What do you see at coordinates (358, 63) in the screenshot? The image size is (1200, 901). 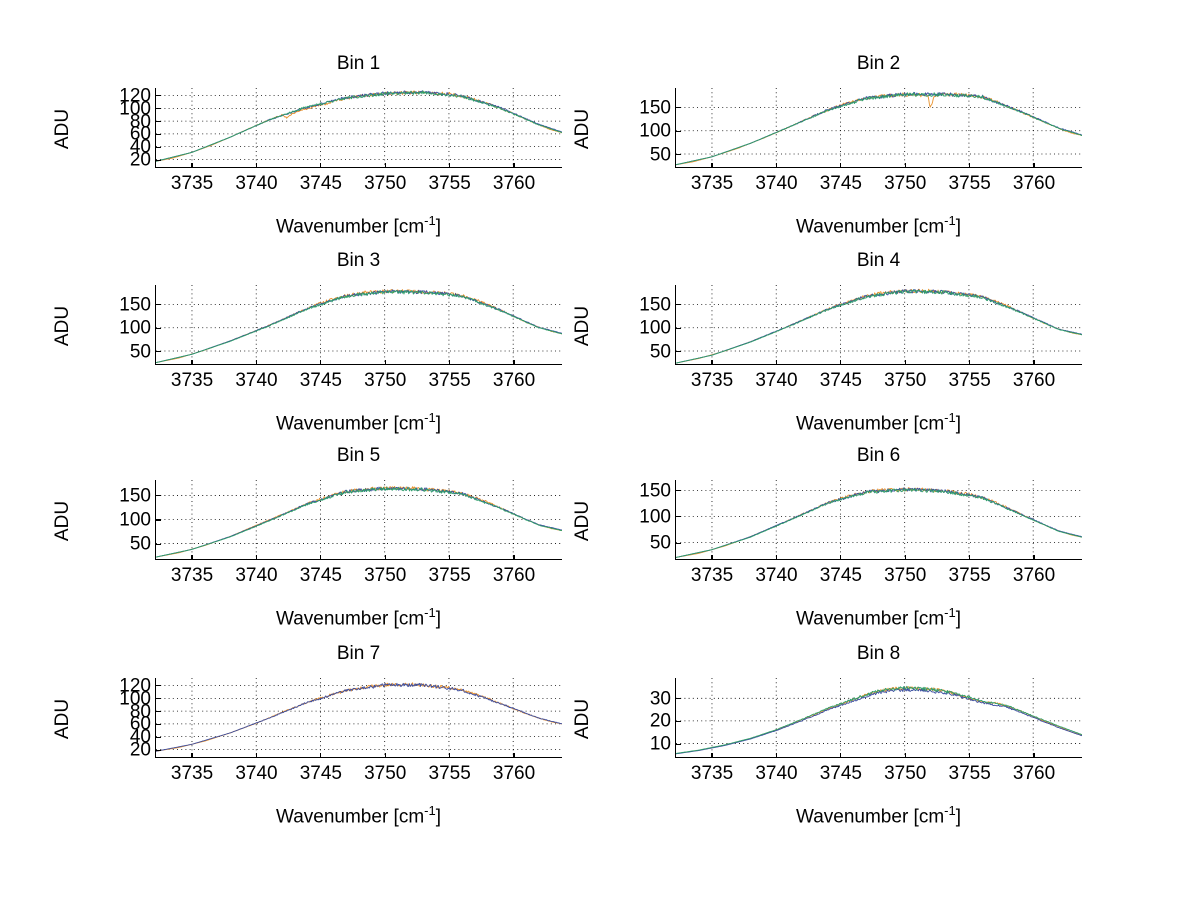 I see `panel-title: Bin 1` at bounding box center [358, 63].